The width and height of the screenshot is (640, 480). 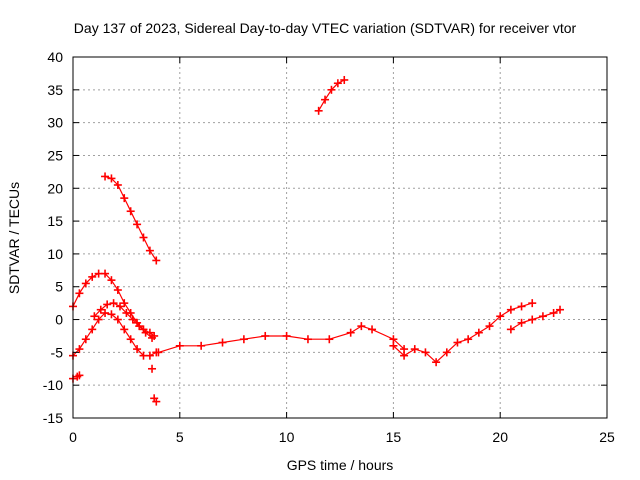 I want to click on x-tick-label: 25, so click(x=607, y=437).